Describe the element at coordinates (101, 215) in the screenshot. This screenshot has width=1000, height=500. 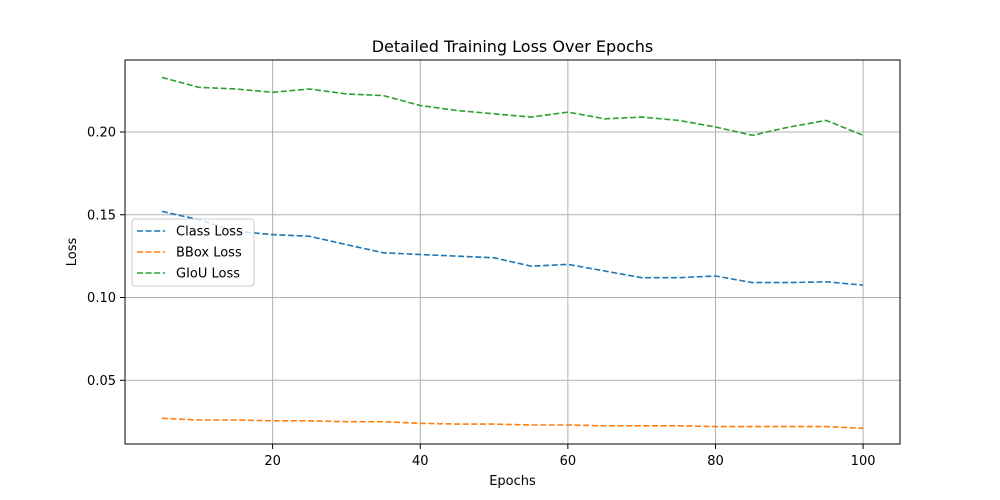
I see `y-tick-label: 0.15` at that location.